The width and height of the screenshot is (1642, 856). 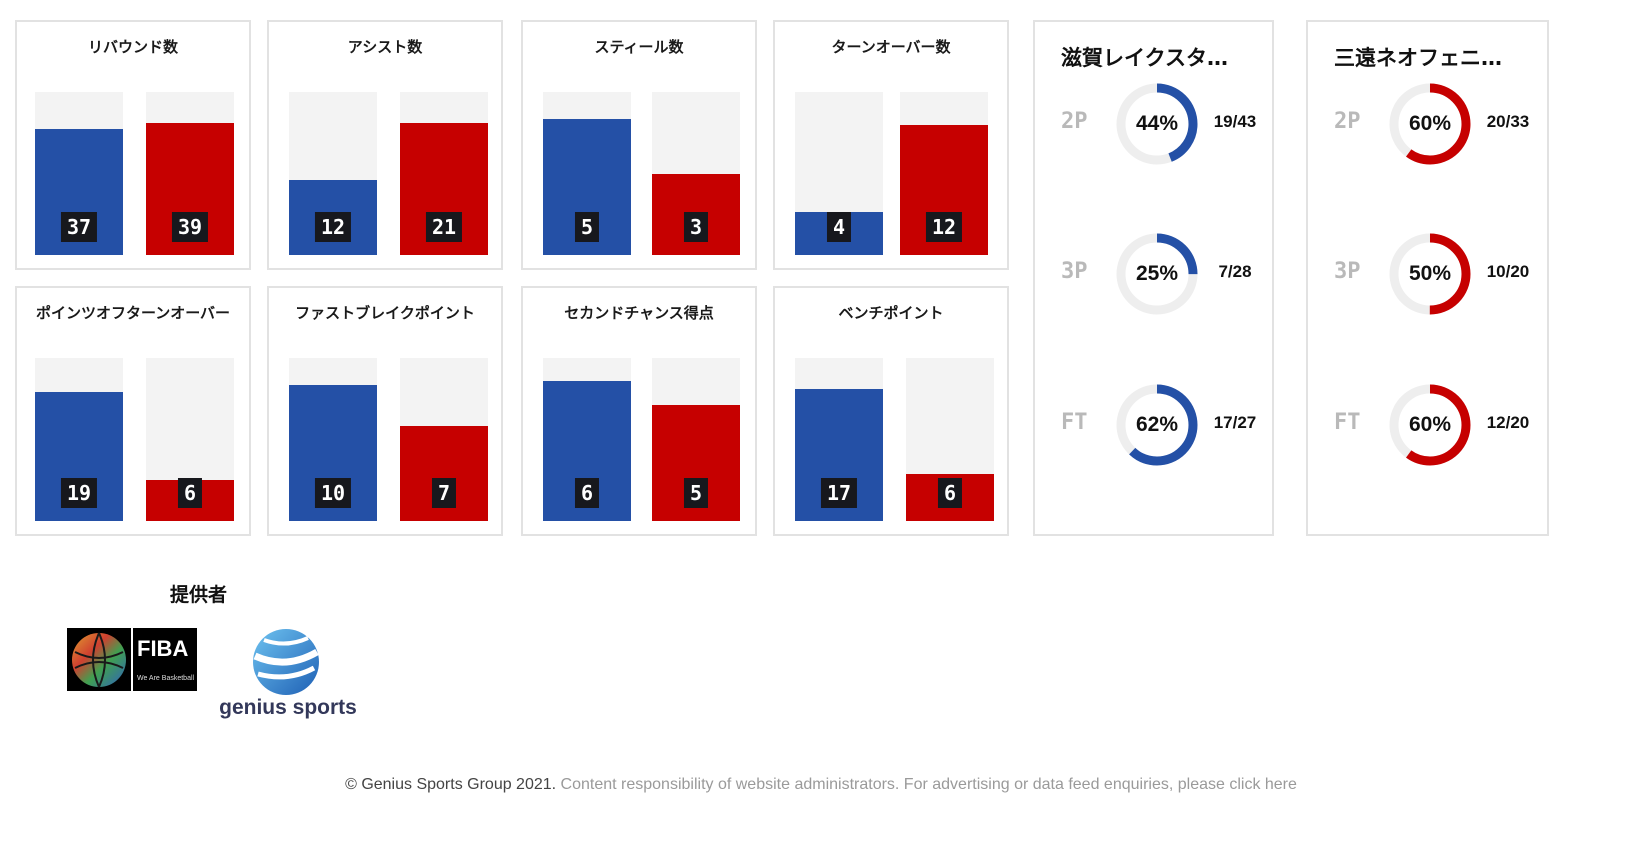 What do you see at coordinates (451, 784) in the screenshot?
I see `footer-copyright: © Genius Sports Group 2021.` at bounding box center [451, 784].